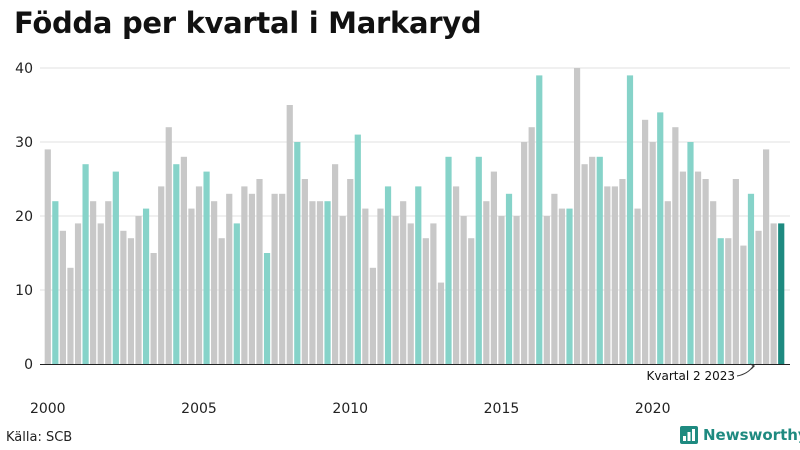 The width and height of the screenshot is (800, 450). What do you see at coordinates (24, 291) in the screenshot?
I see `y-tick-label: 10` at bounding box center [24, 291].